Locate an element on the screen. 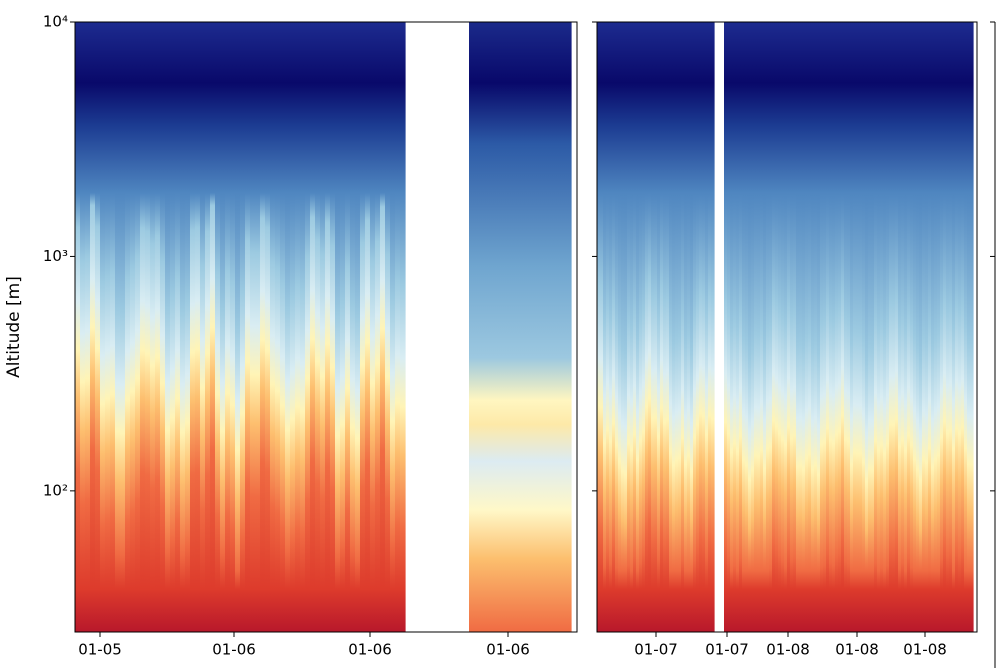  x-tick-label: 01-05 is located at coordinates (100, 650).